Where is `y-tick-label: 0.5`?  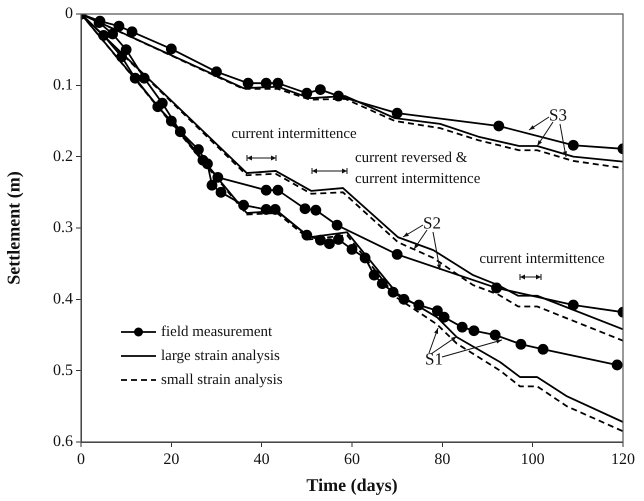
y-tick-label: 0.5 is located at coordinates (63, 370).